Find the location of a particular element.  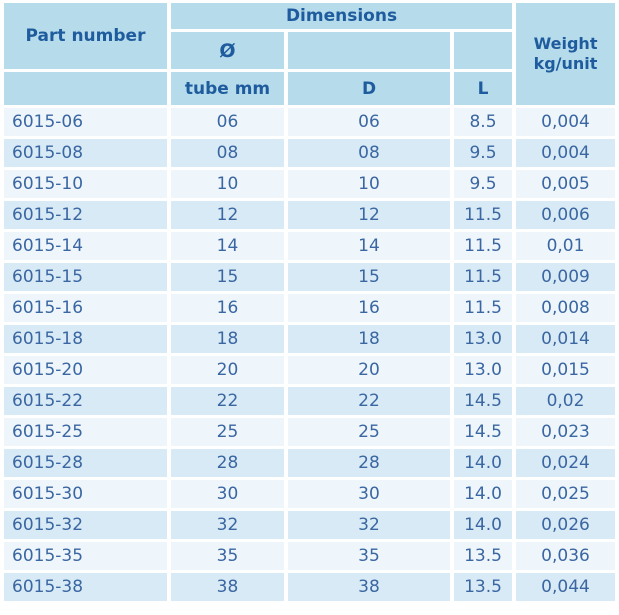

d-dimension-cell: 15 is located at coordinates (369, 277).